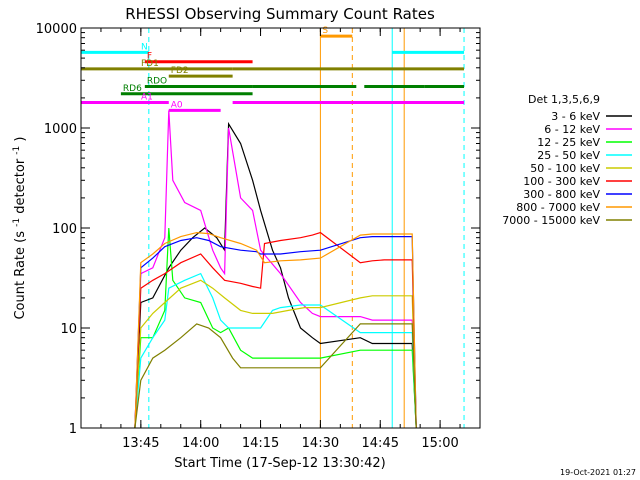 The width and height of the screenshot is (640, 480). What do you see at coordinates (18, 227) in the screenshot?
I see `y-axis-label: Count Rate (s -1 detector -1 )` at bounding box center [18, 227].